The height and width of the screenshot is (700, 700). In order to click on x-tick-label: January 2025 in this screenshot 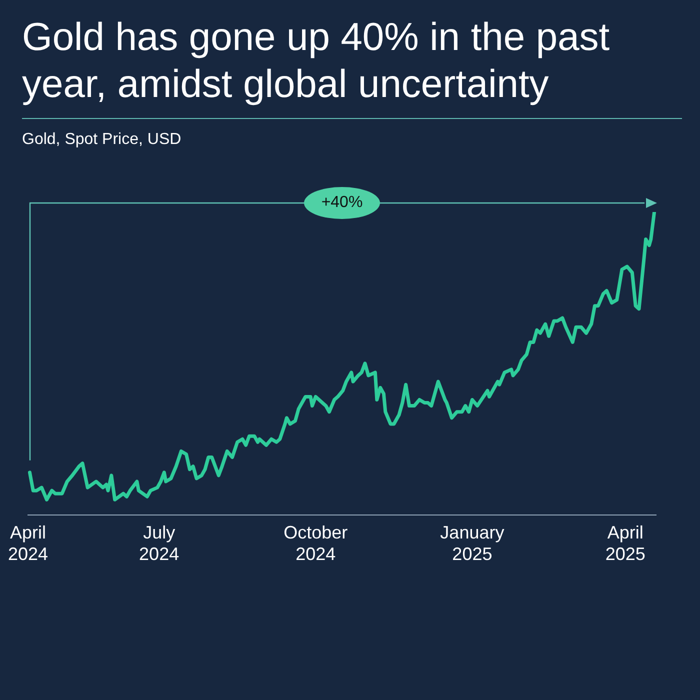, I will do `click(472, 543)`.